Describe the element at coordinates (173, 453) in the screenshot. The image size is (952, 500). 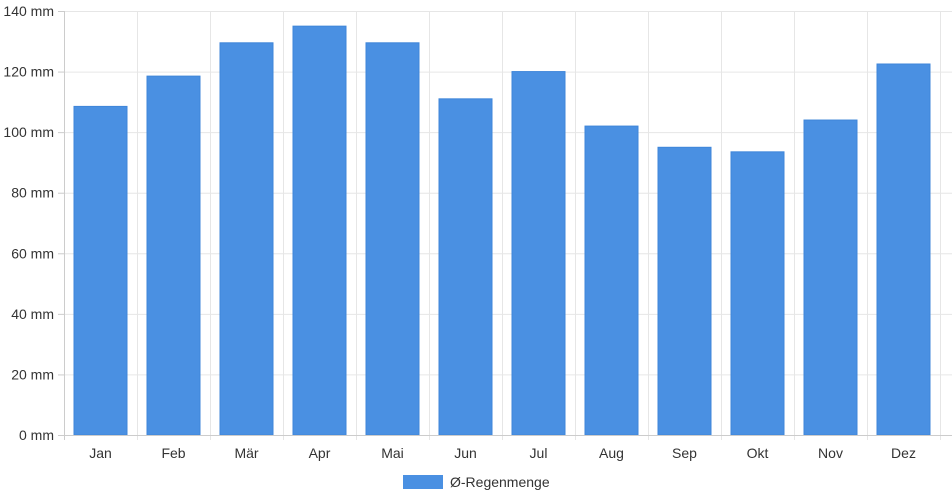
I see `x-tick-label: Feb` at that location.